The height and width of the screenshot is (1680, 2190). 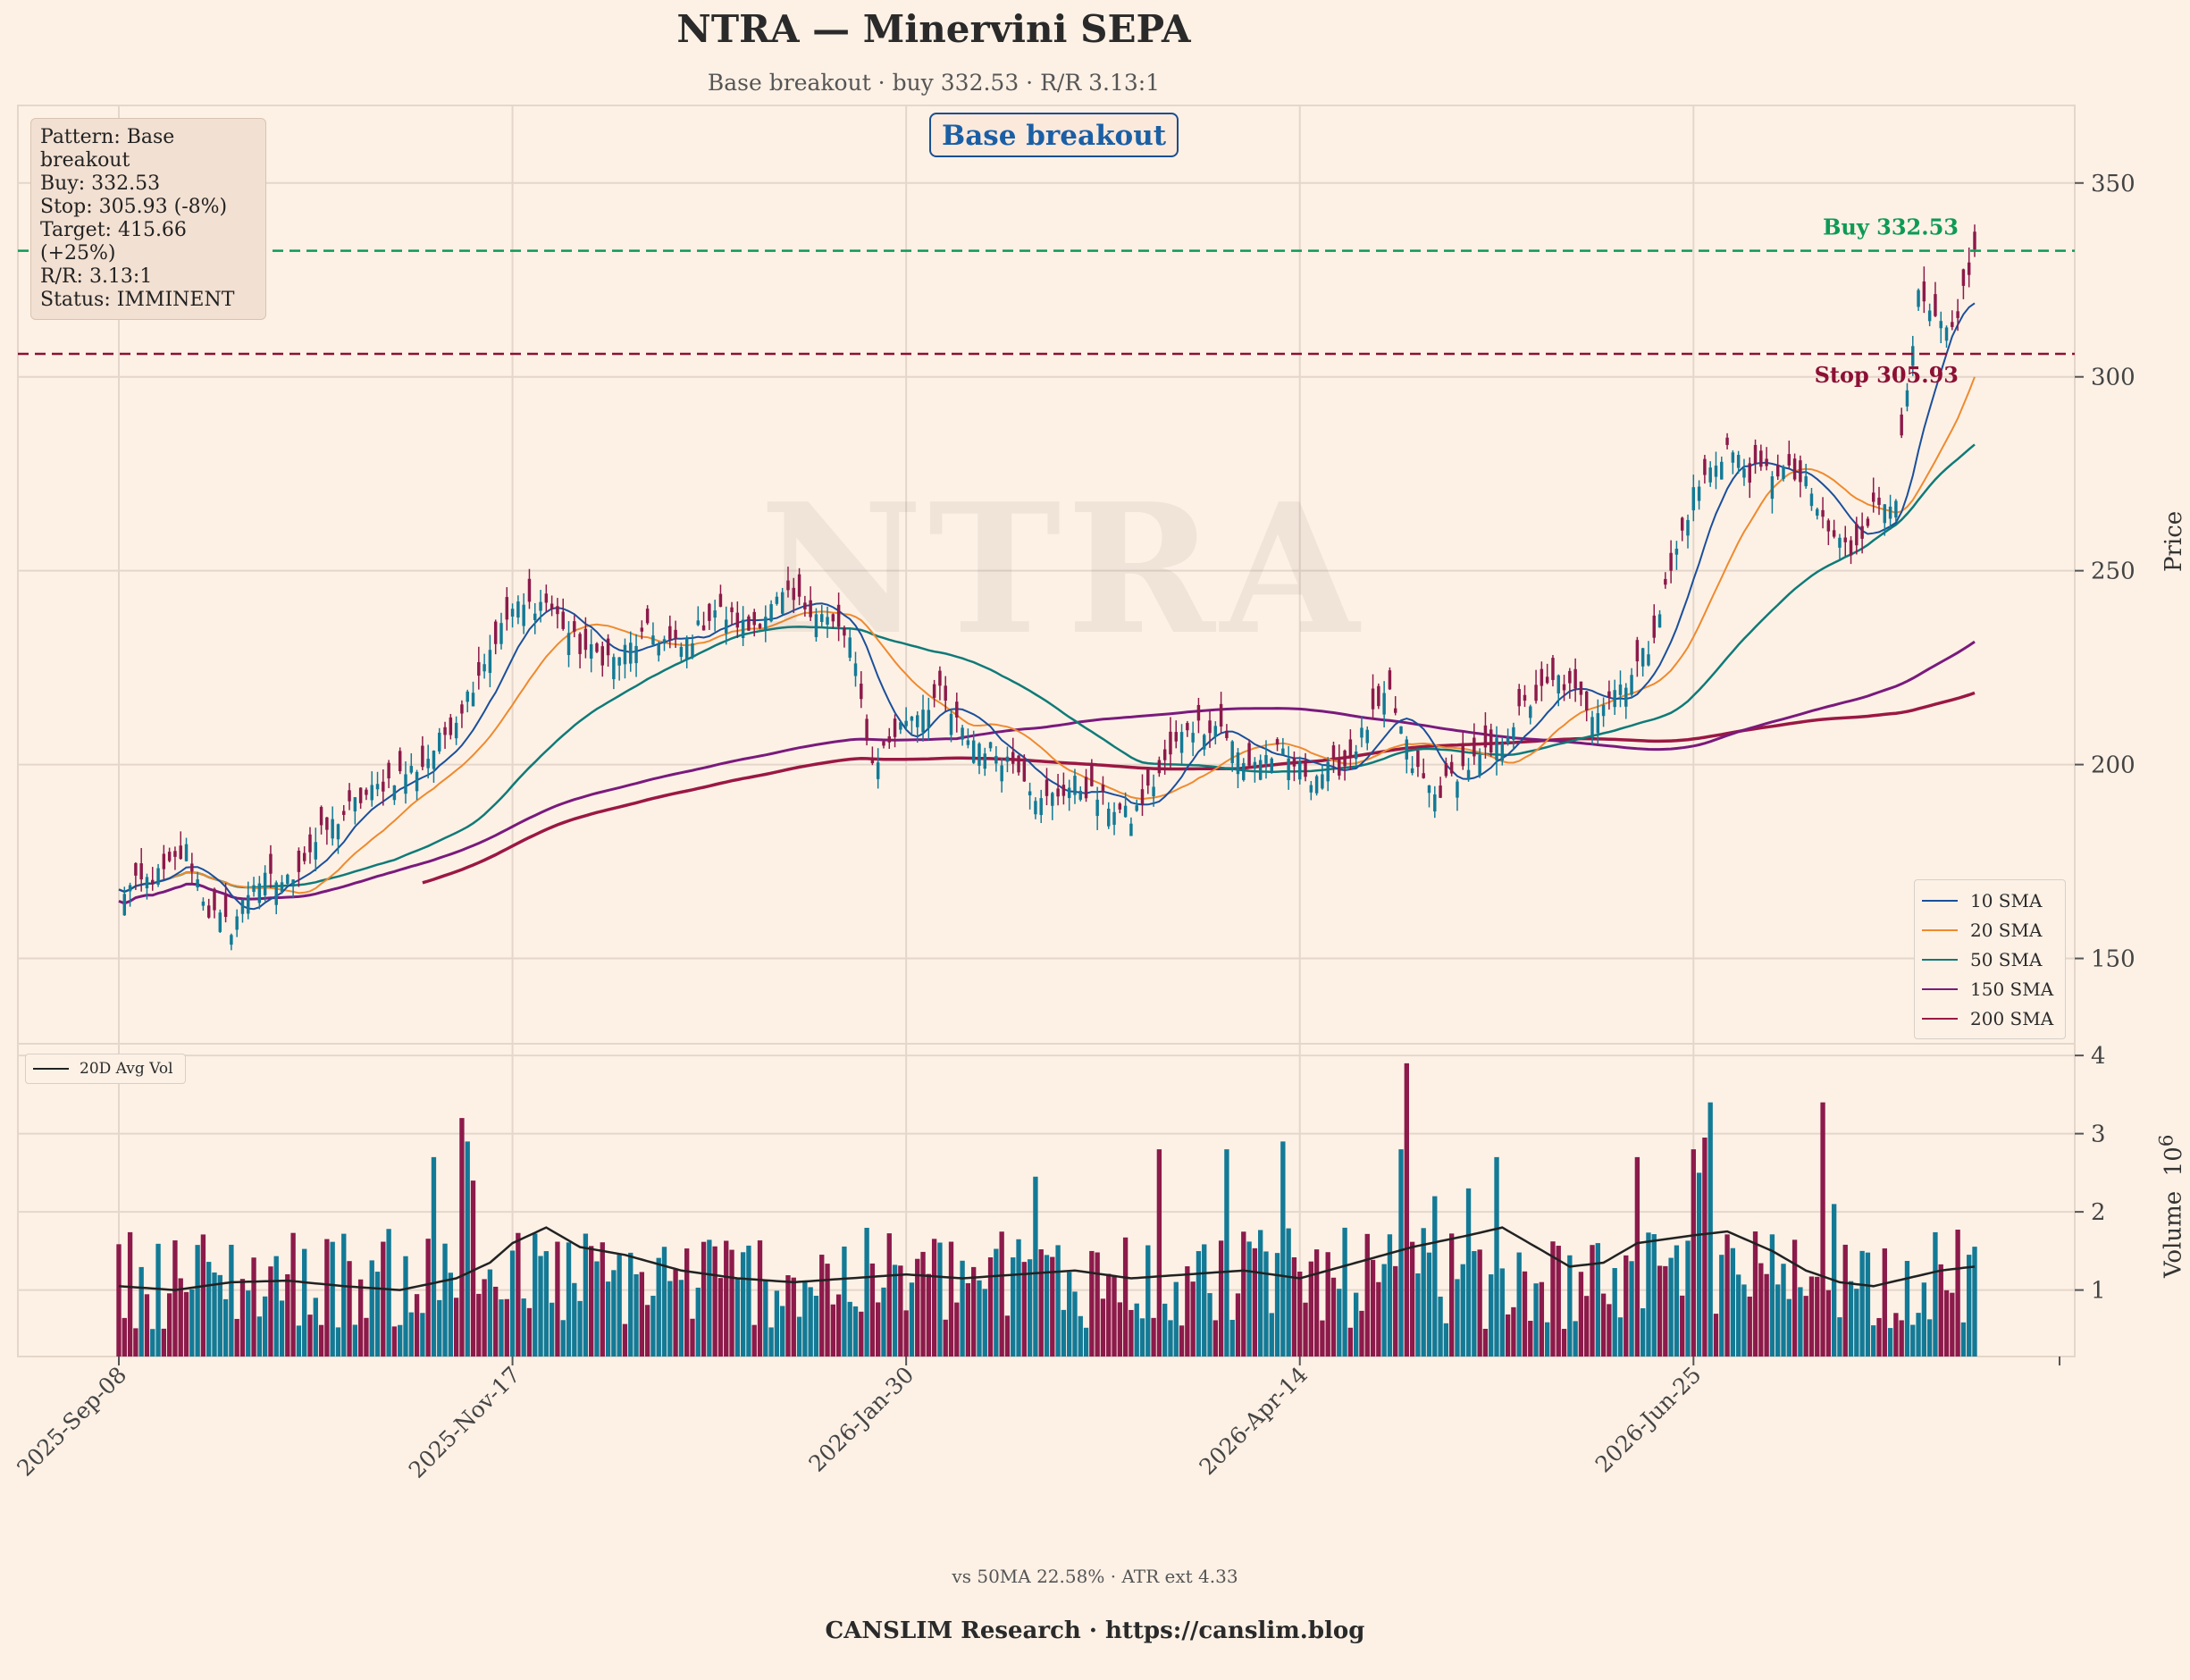 I want to click on footer-note: vs 50MA 22.58% · ATR ext 4.33, so click(x=1095, y=1576).